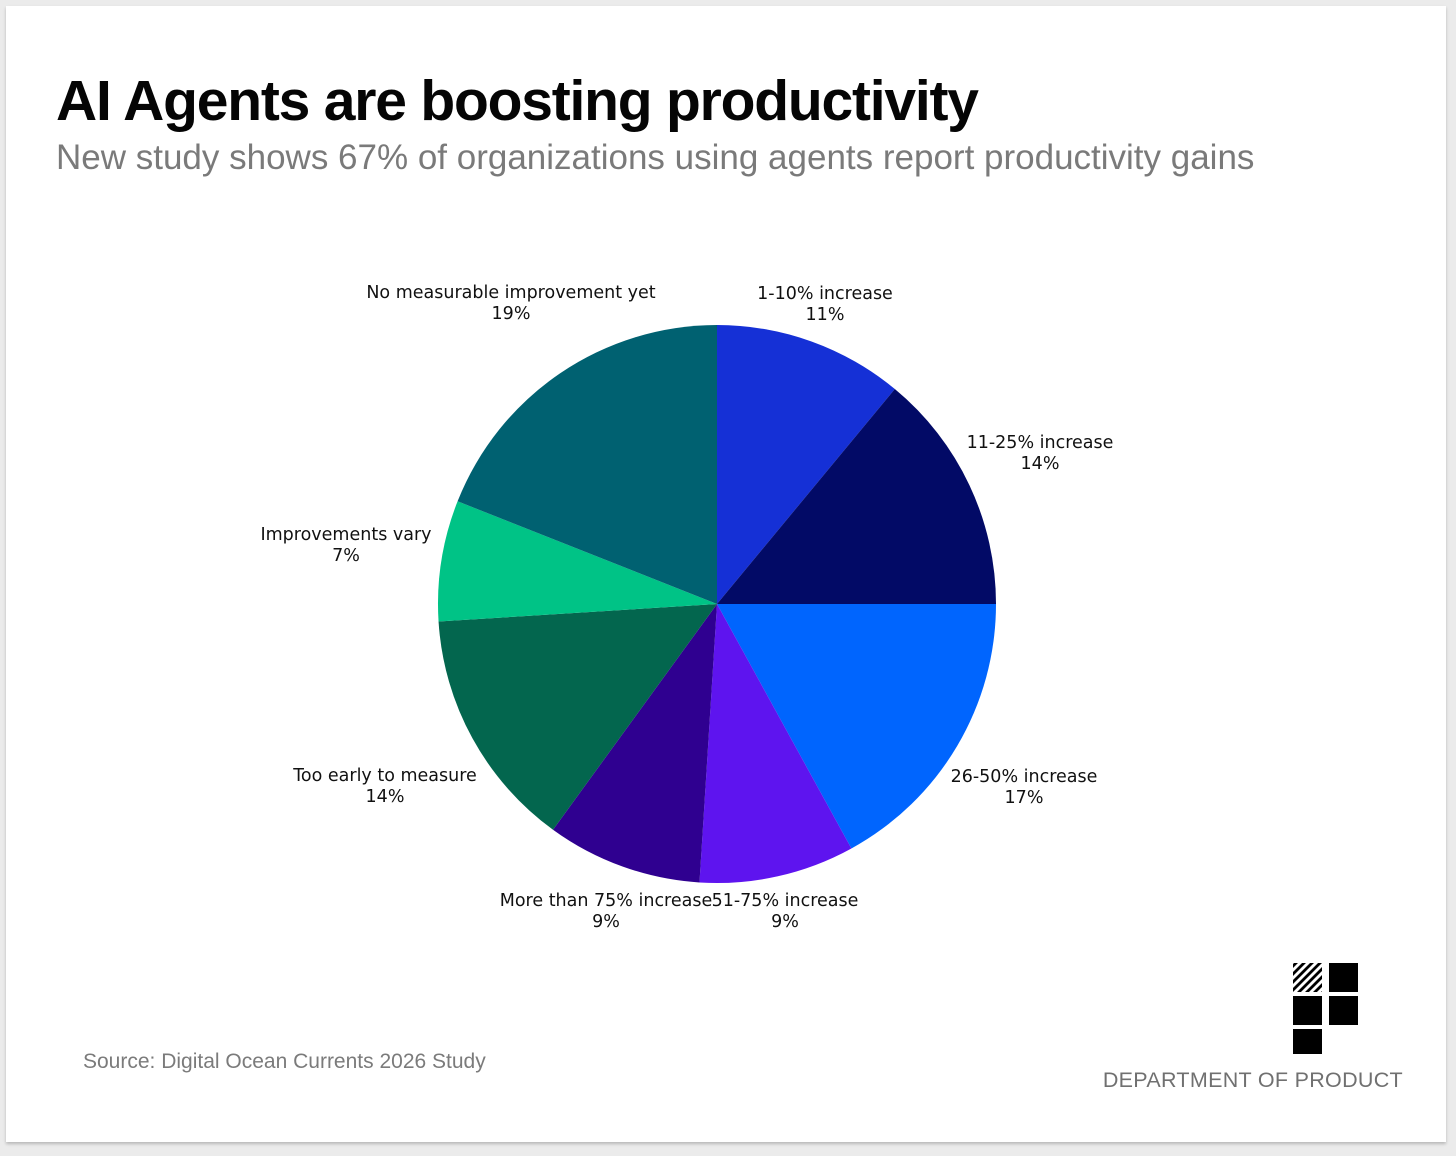  I want to click on slice-label: 11-25% increase, so click(1040, 443).